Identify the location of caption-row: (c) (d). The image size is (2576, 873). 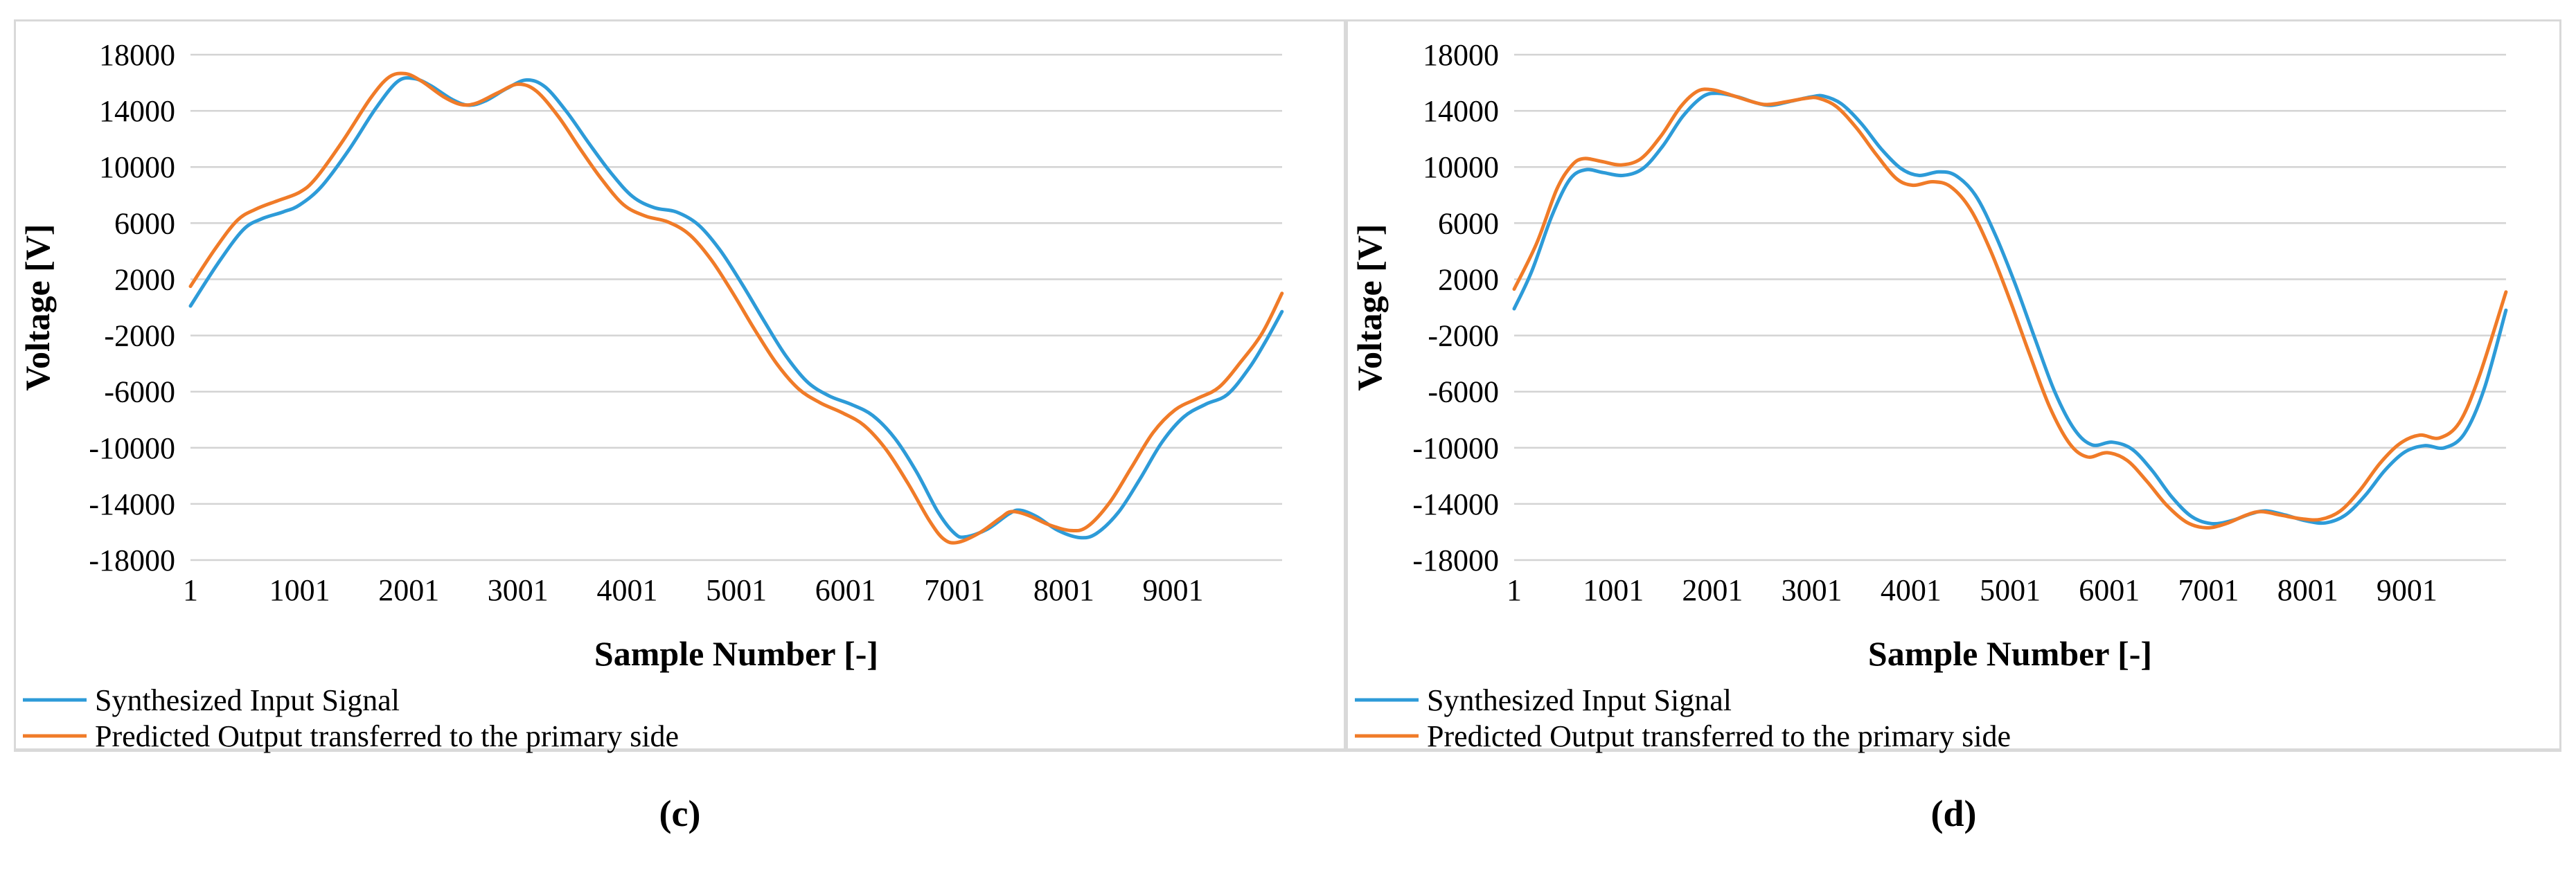
(1287, 813).